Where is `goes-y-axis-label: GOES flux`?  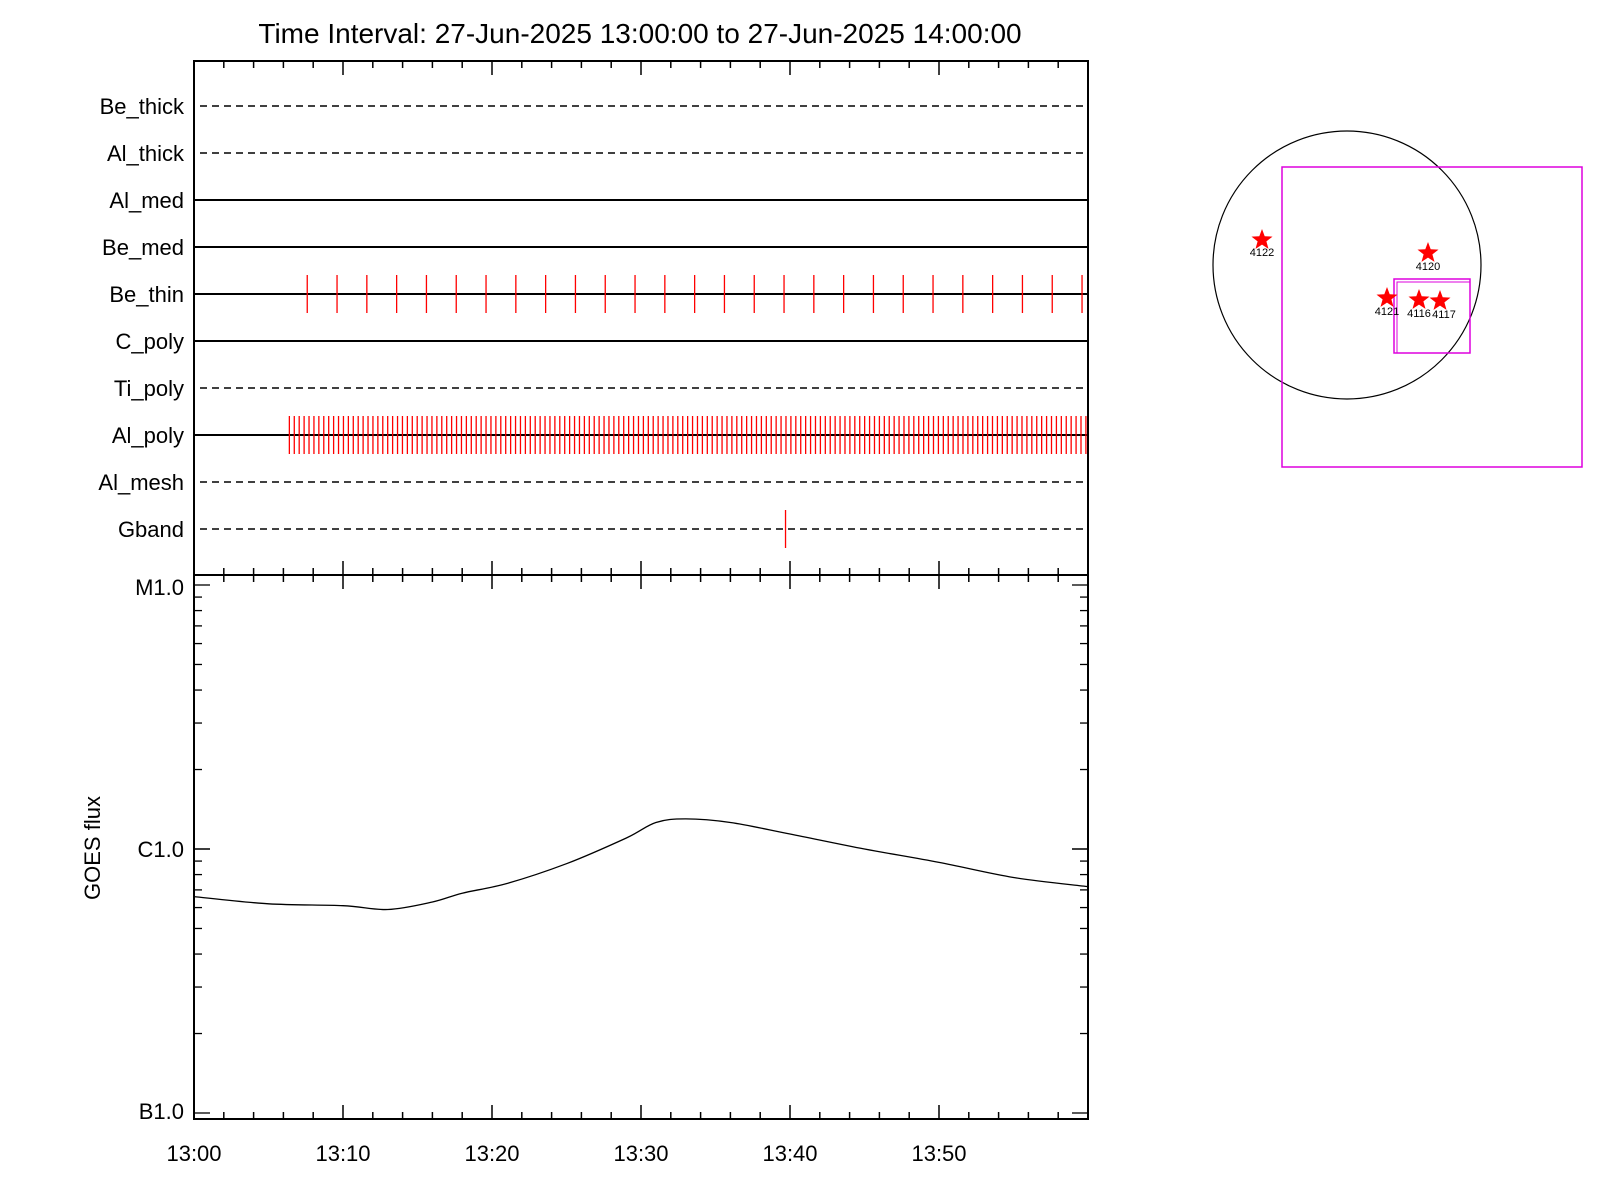
goes-y-axis-label: GOES flux is located at coordinates (92, 848).